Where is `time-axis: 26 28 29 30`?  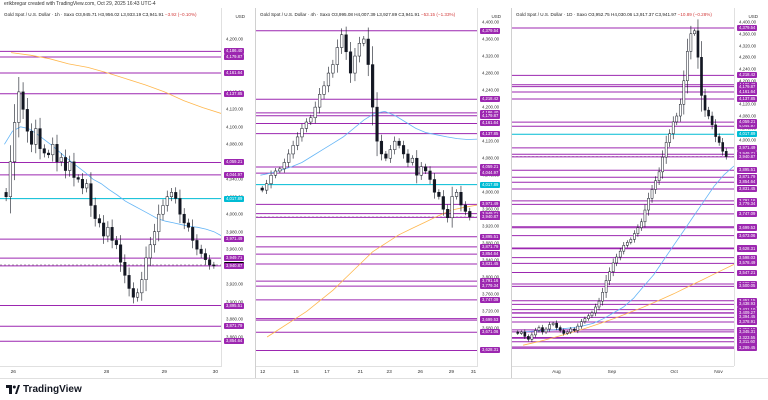 time-axis: 26 28 29 30 is located at coordinates (111, 372).